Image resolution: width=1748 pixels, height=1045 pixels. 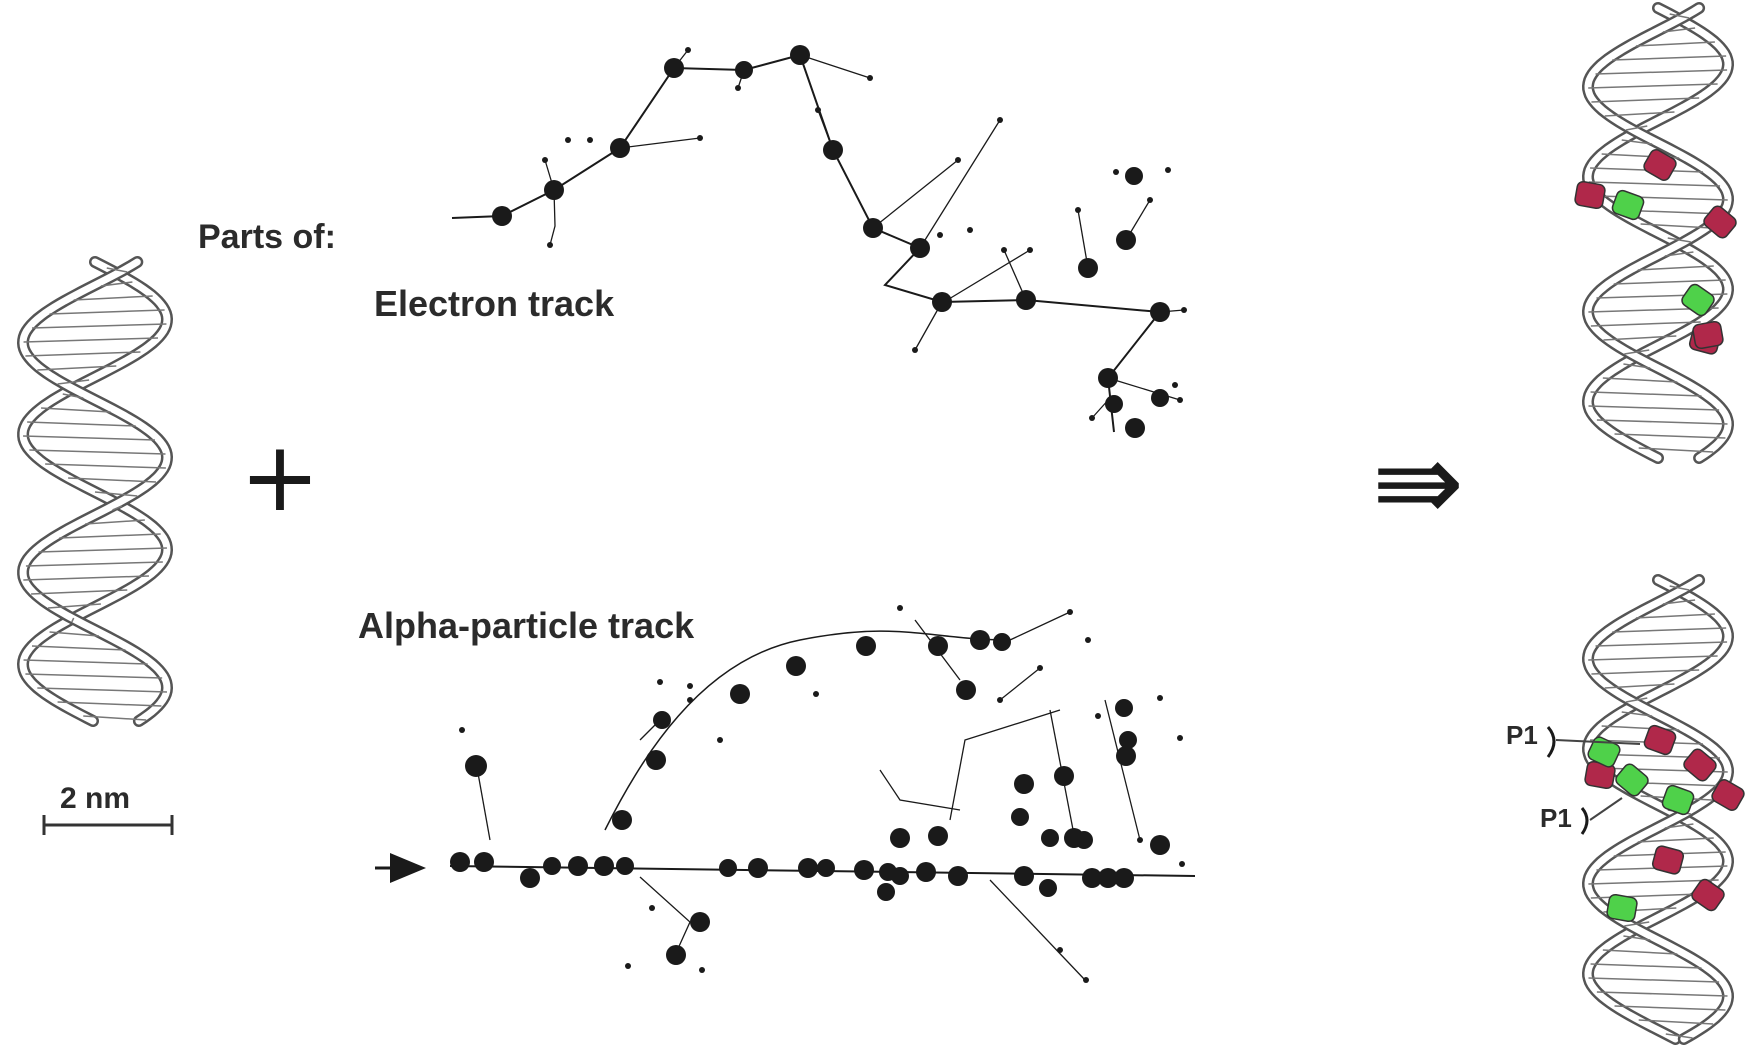 I want to click on implies-arrow-icon: ⇛, so click(x=1418, y=482).